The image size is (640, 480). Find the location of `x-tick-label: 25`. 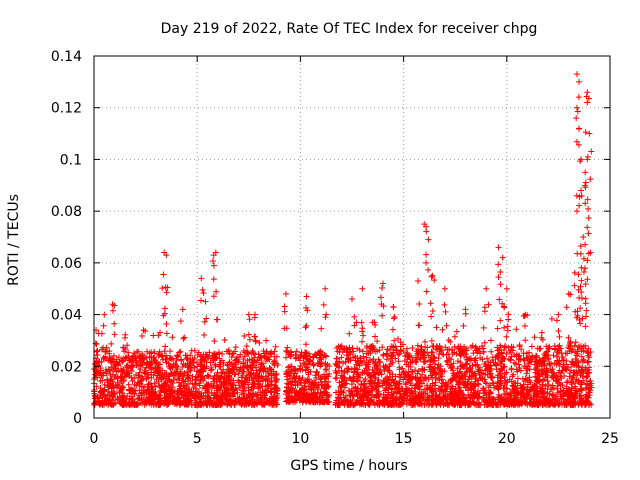

x-tick-label: 25 is located at coordinates (610, 439).